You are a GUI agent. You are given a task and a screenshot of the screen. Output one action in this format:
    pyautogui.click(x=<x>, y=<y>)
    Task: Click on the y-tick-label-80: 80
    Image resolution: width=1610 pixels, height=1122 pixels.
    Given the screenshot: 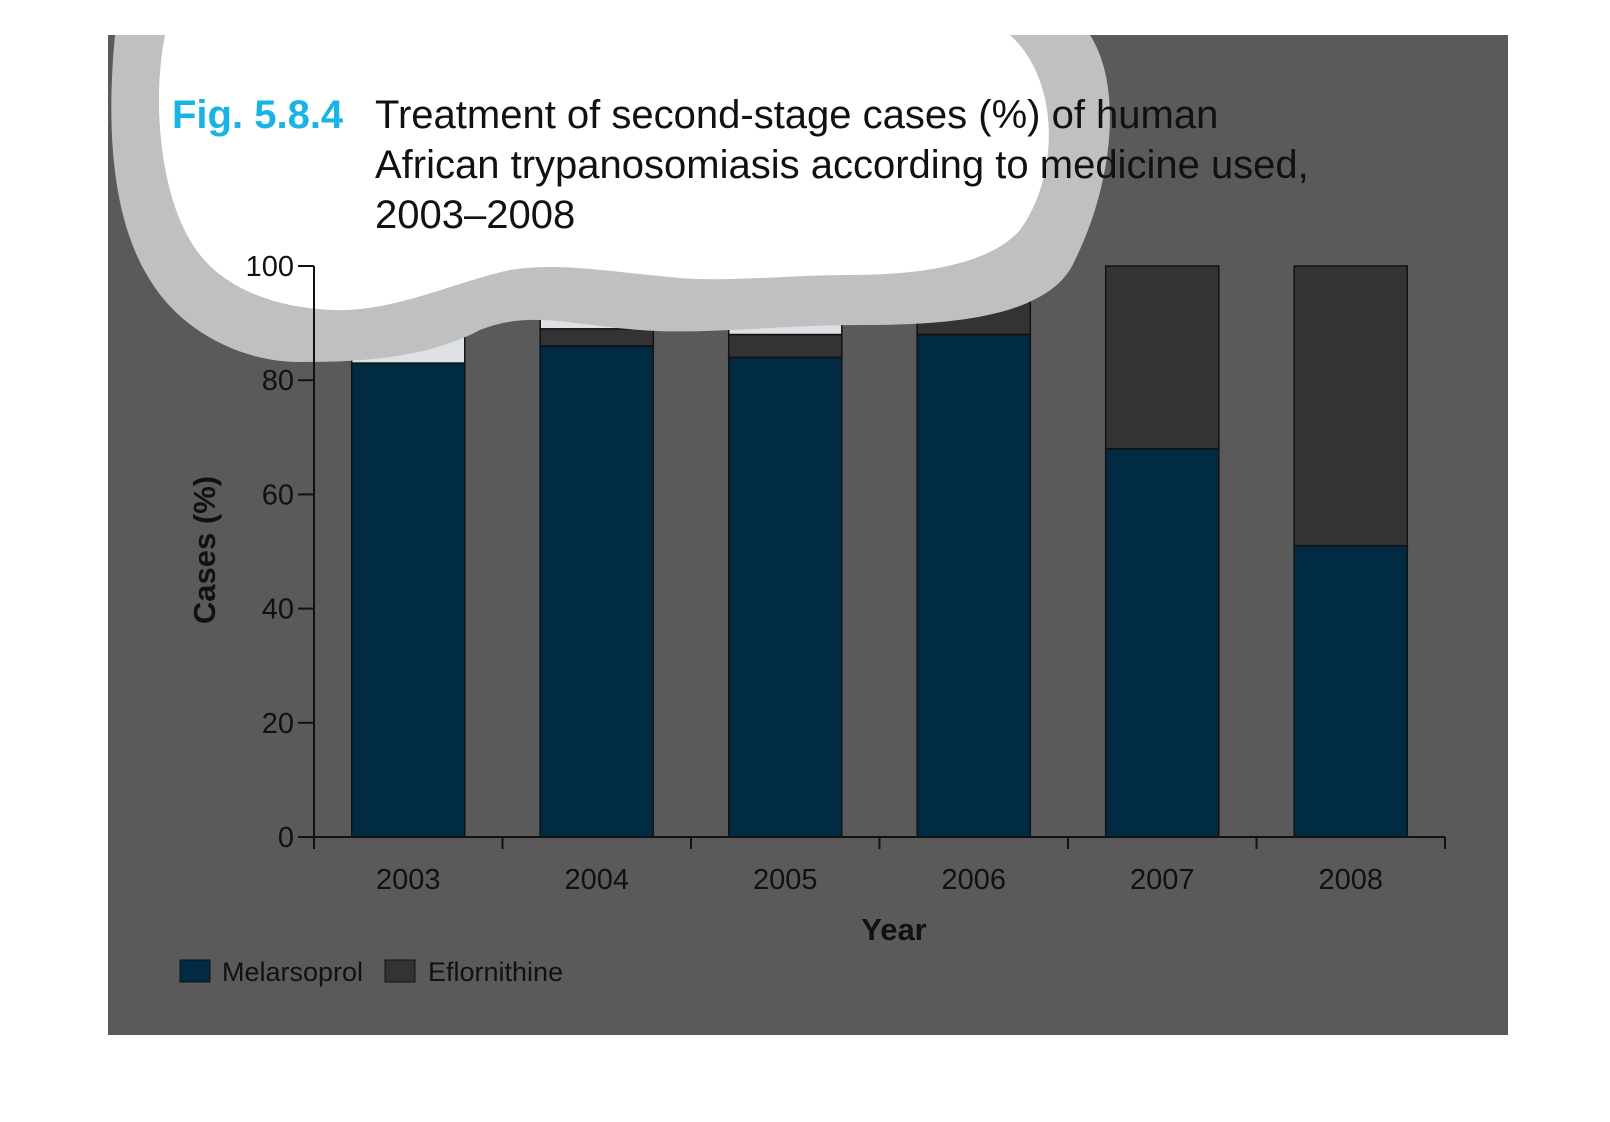 What is the action you would take?
    pyautogui.click(x=278, y=381)
    